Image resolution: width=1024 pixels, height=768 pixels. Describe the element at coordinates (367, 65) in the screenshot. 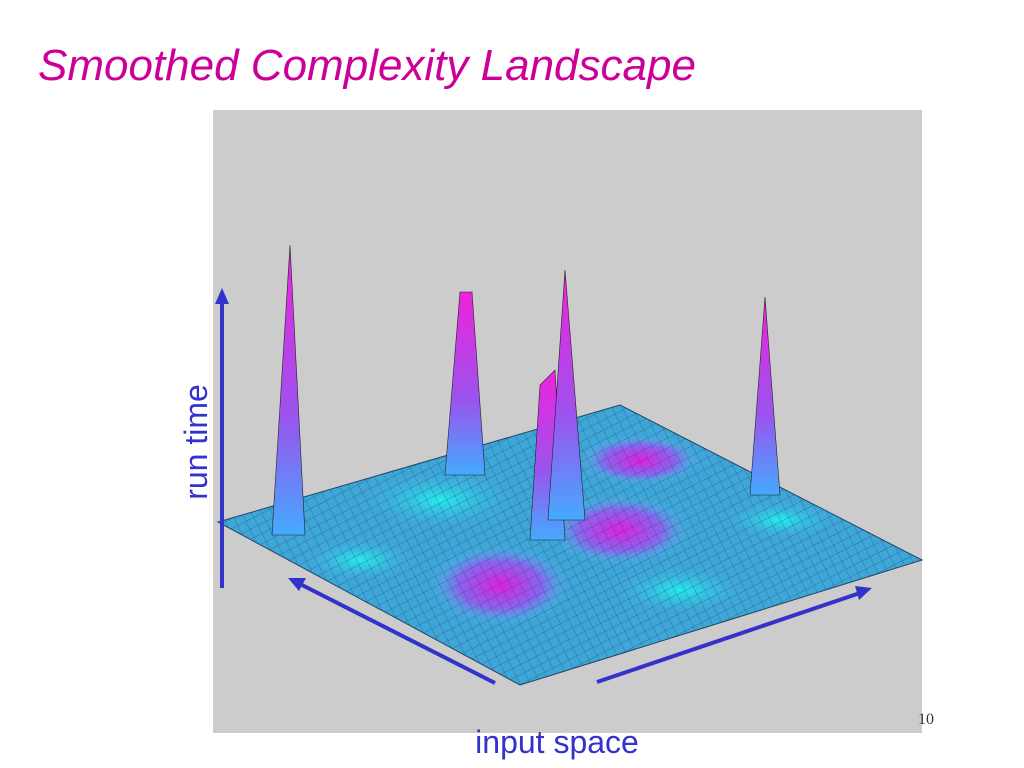

I see `slide-title: Smoothed Complexity Landscape` at that location.